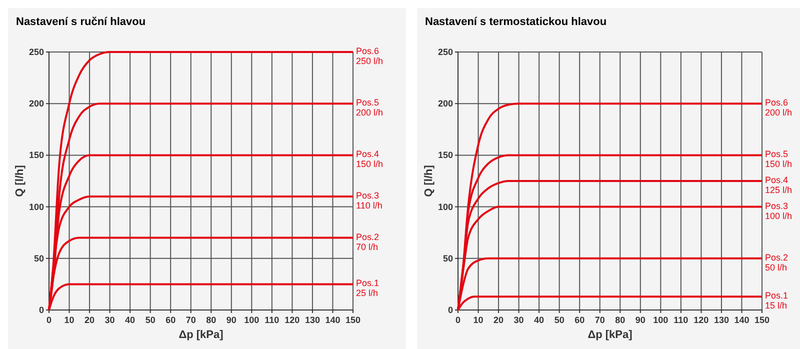  What do you see at coordinates (776, 300) in the screenshot?
I see `series-label: Pos.1 15 l/h` at bounding box center [776, 300].